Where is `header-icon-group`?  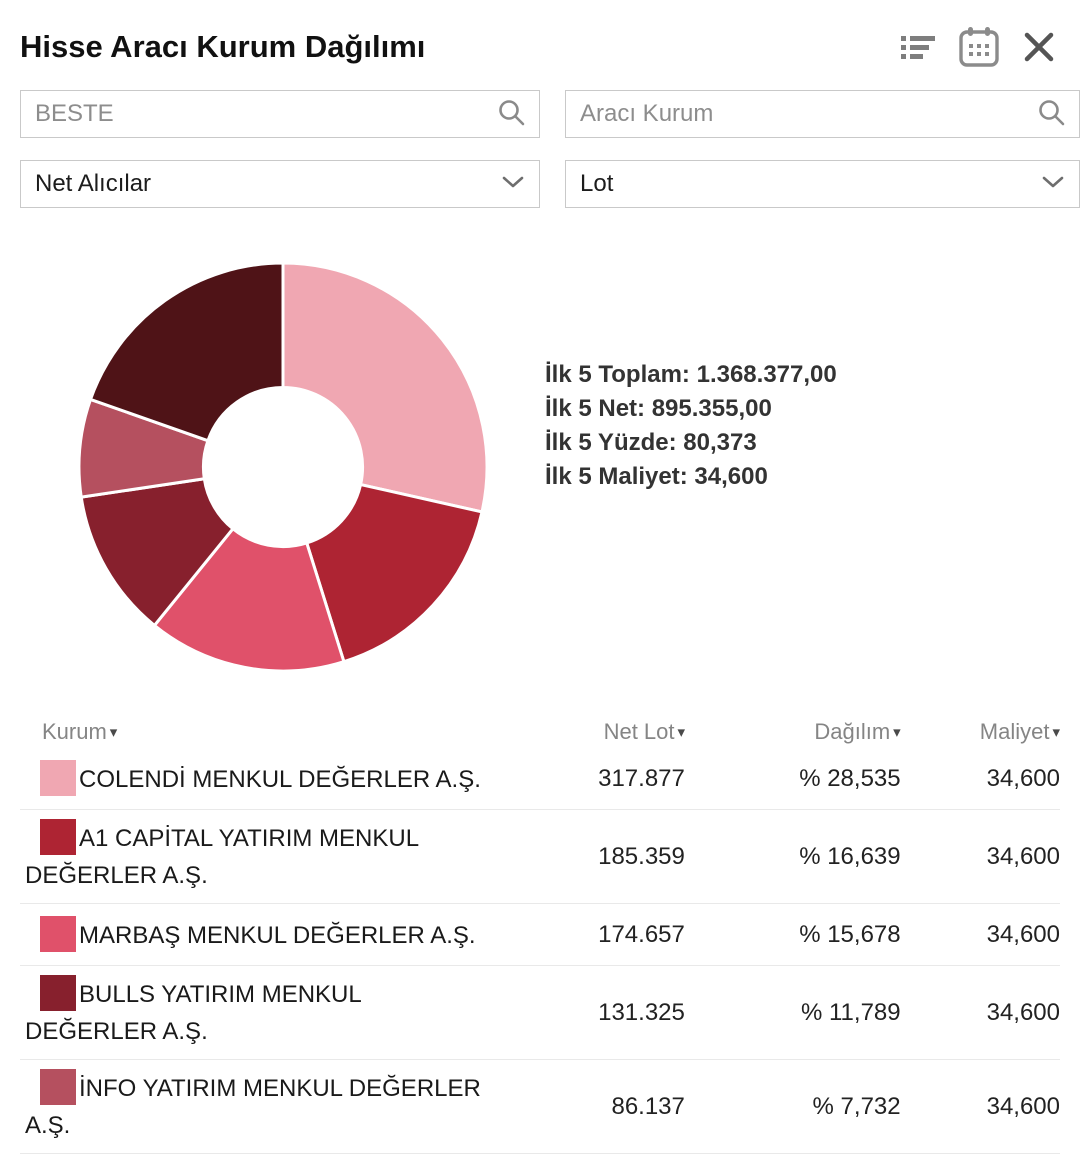
header-icon-group is located at coordinates (978, 47).